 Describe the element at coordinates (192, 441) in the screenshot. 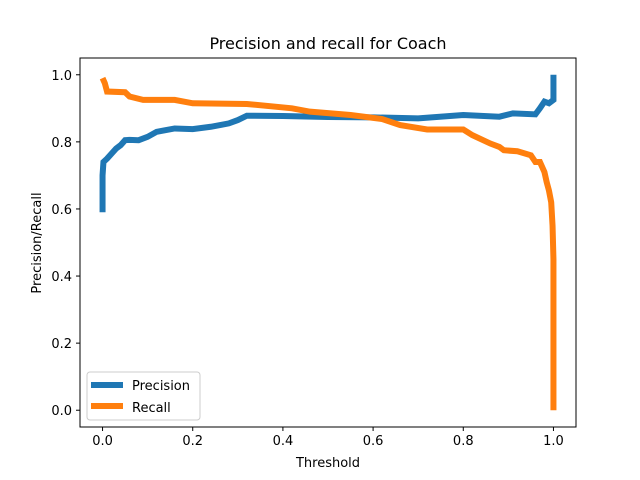

I see `x-tick-label: 0.2` at that location.